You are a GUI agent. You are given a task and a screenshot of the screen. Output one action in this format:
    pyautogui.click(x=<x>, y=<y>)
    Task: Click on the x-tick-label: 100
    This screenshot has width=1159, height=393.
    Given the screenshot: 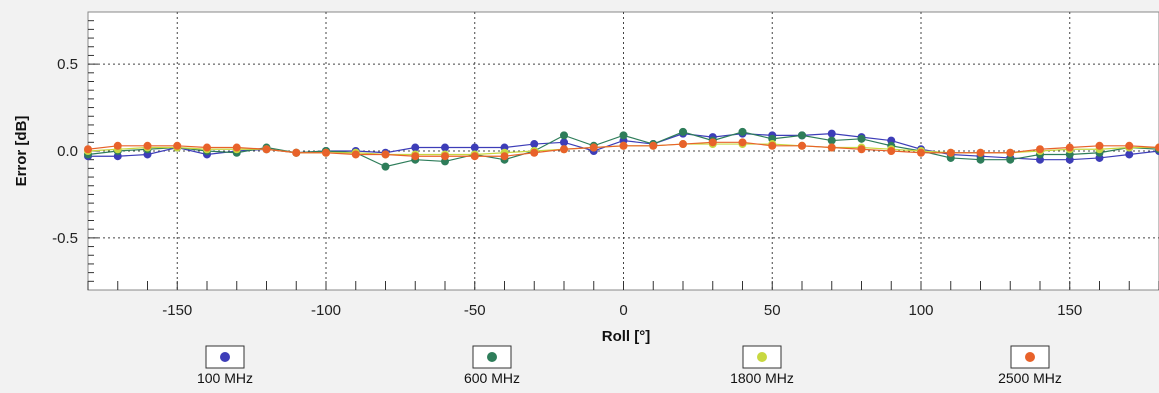 What is the action you would take?
    pyautogui.click(x=920, y=310)
    